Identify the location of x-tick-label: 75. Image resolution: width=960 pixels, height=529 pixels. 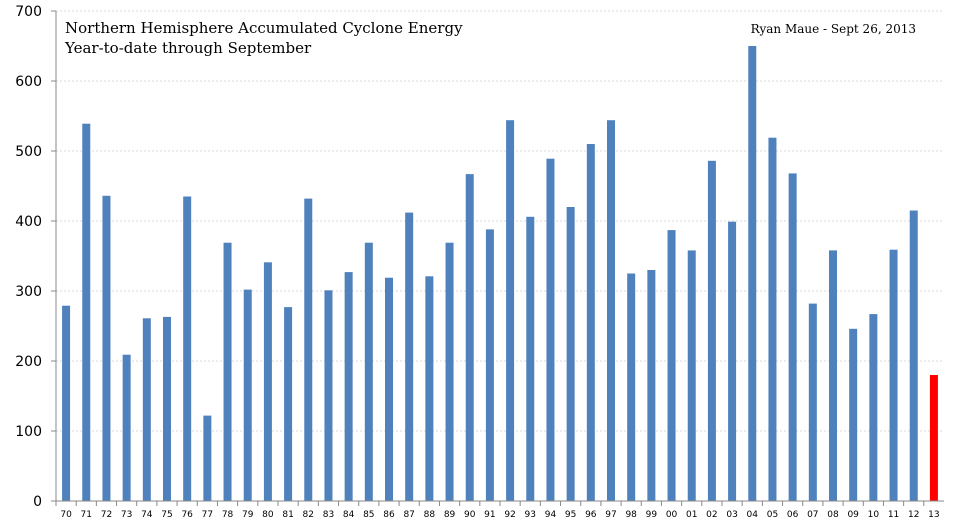
(166, 515).